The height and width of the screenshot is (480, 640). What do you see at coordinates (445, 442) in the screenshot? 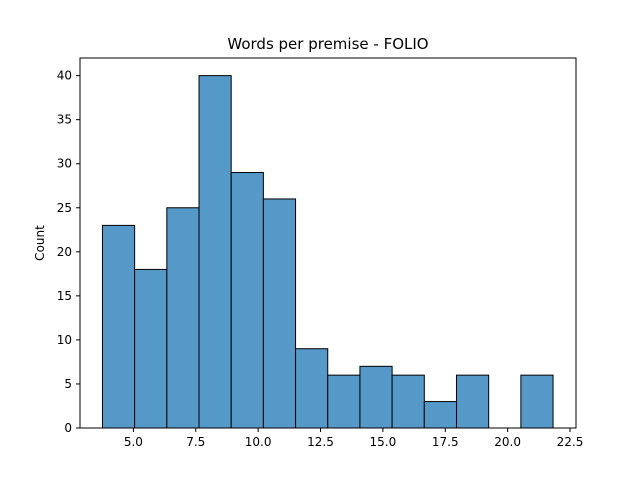
I see `x-tick-label: 17.5` at bounding box center [445, 442].